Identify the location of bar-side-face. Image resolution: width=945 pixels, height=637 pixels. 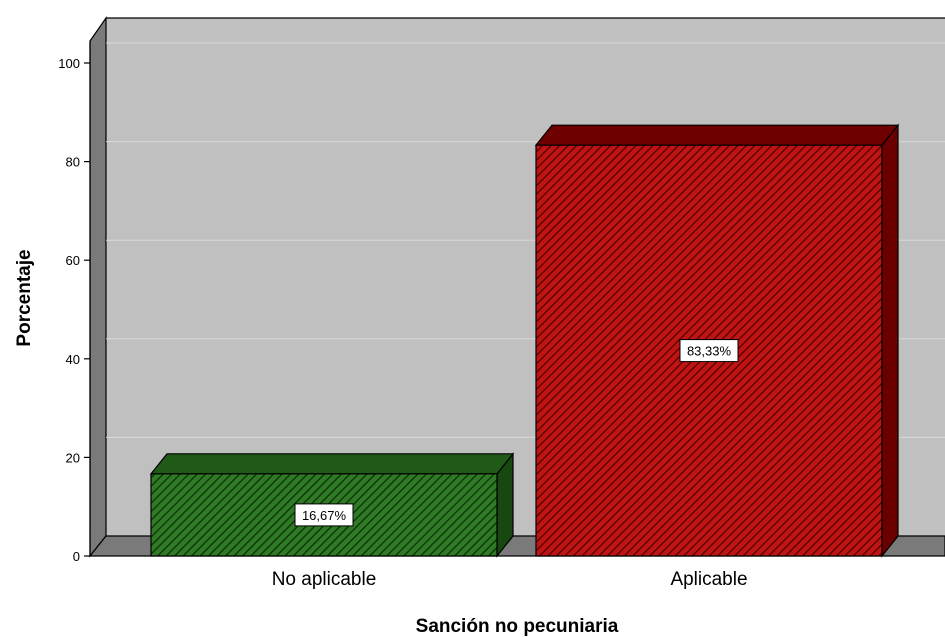
(890, 340).